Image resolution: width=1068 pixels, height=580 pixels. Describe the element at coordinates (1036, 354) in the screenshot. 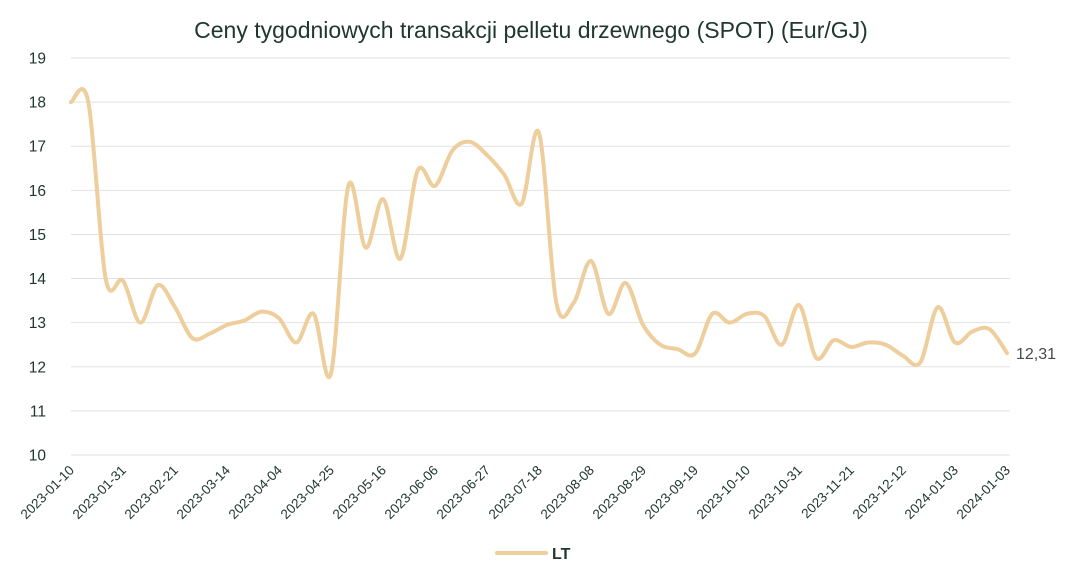

I see `last-value-label: 12,31` at that location.